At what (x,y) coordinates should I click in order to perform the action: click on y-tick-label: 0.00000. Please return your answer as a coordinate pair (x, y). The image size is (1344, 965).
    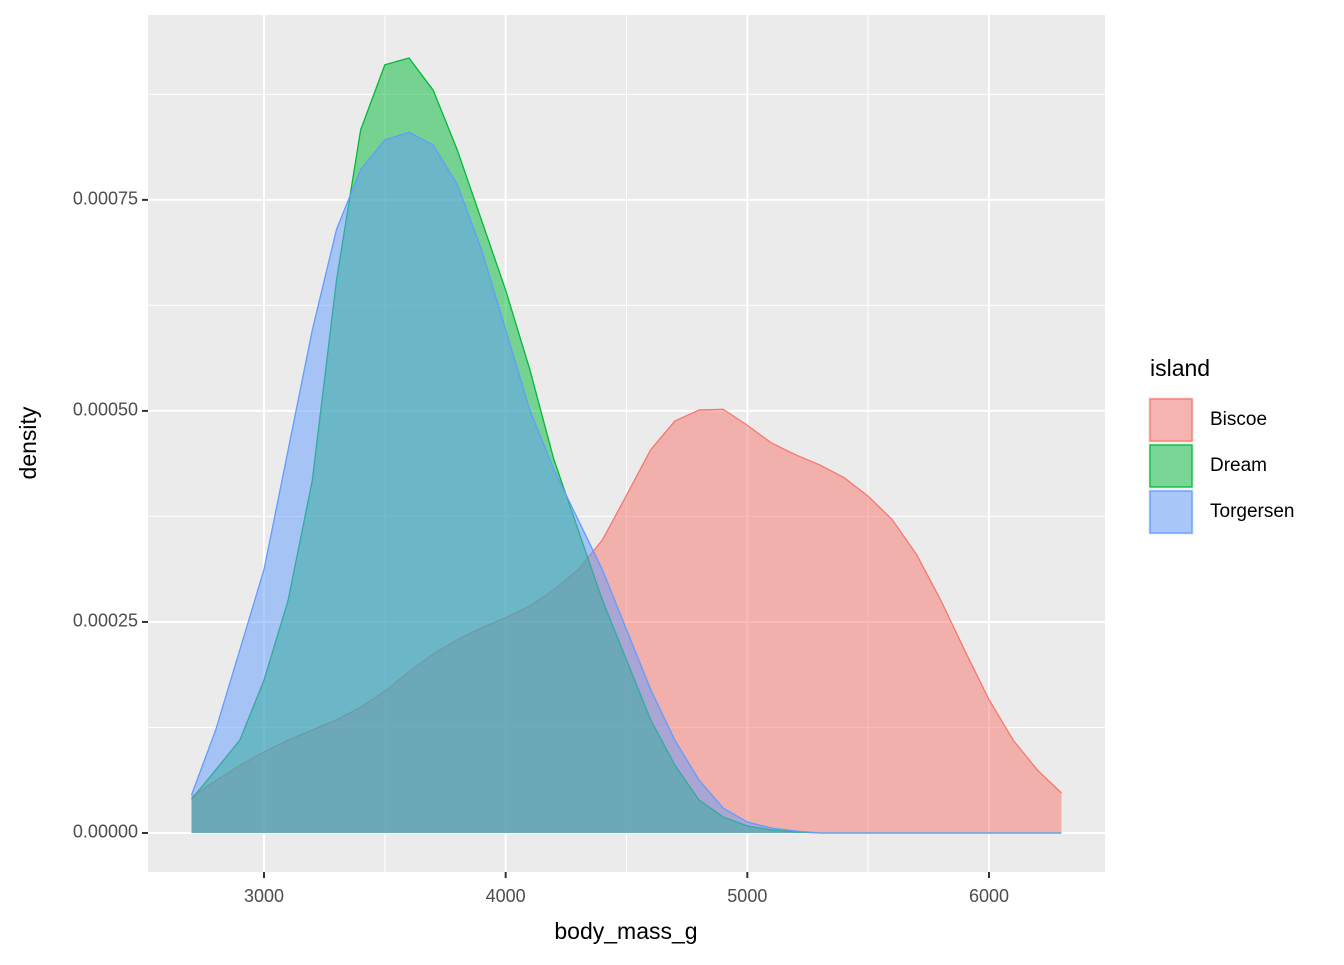
    Looking at the image, I should click on (105, 832).